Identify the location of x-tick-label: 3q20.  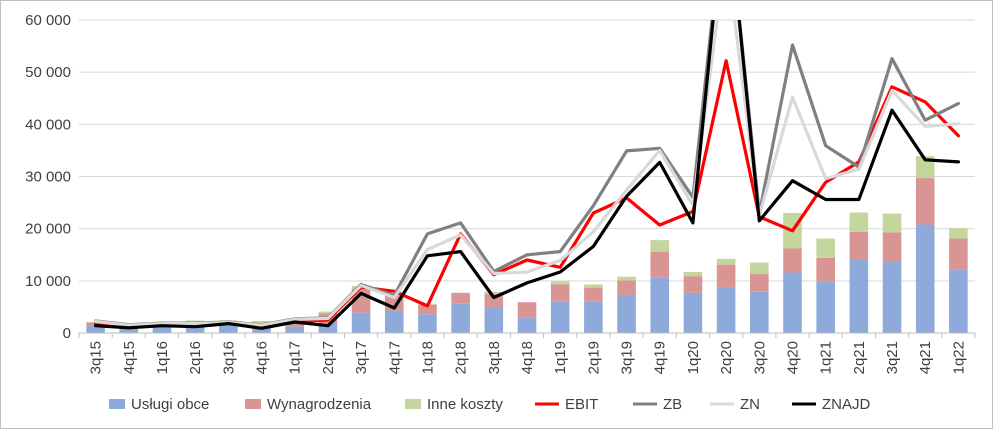
(759, 357).